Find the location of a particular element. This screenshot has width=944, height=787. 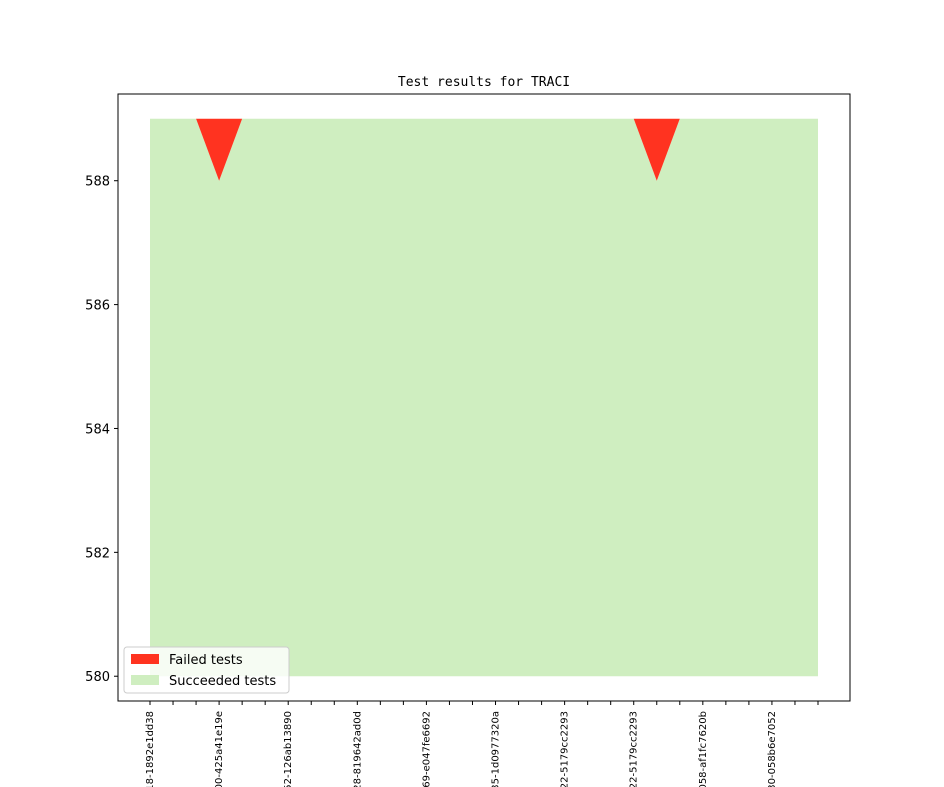

y-axis: 580 582 584 586 588 is located at coordinates (101, 430).